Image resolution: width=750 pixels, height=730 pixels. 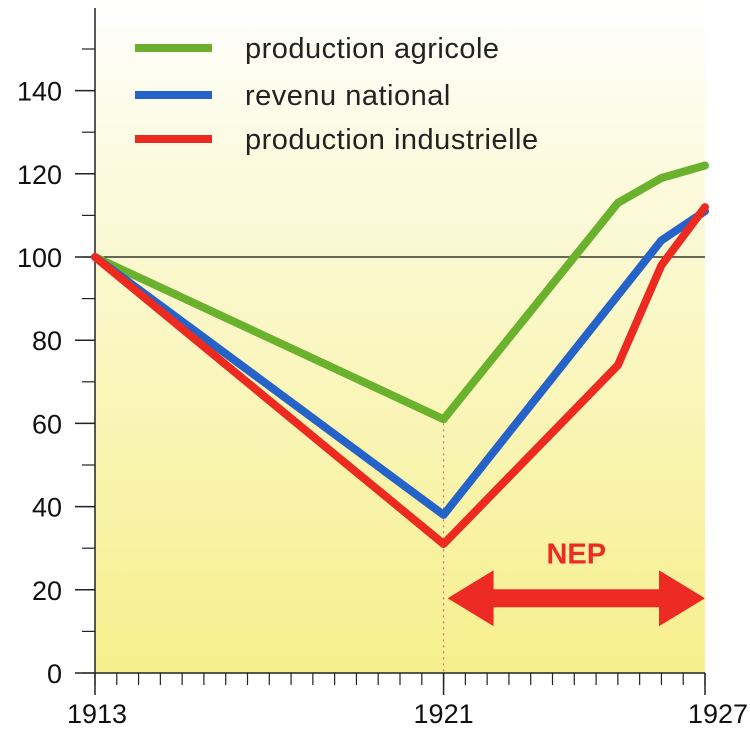 What do you see at coordinates (39, 258) in the screenshot?
I see `y-tick-label: 100` at bounding box center [39, 258].